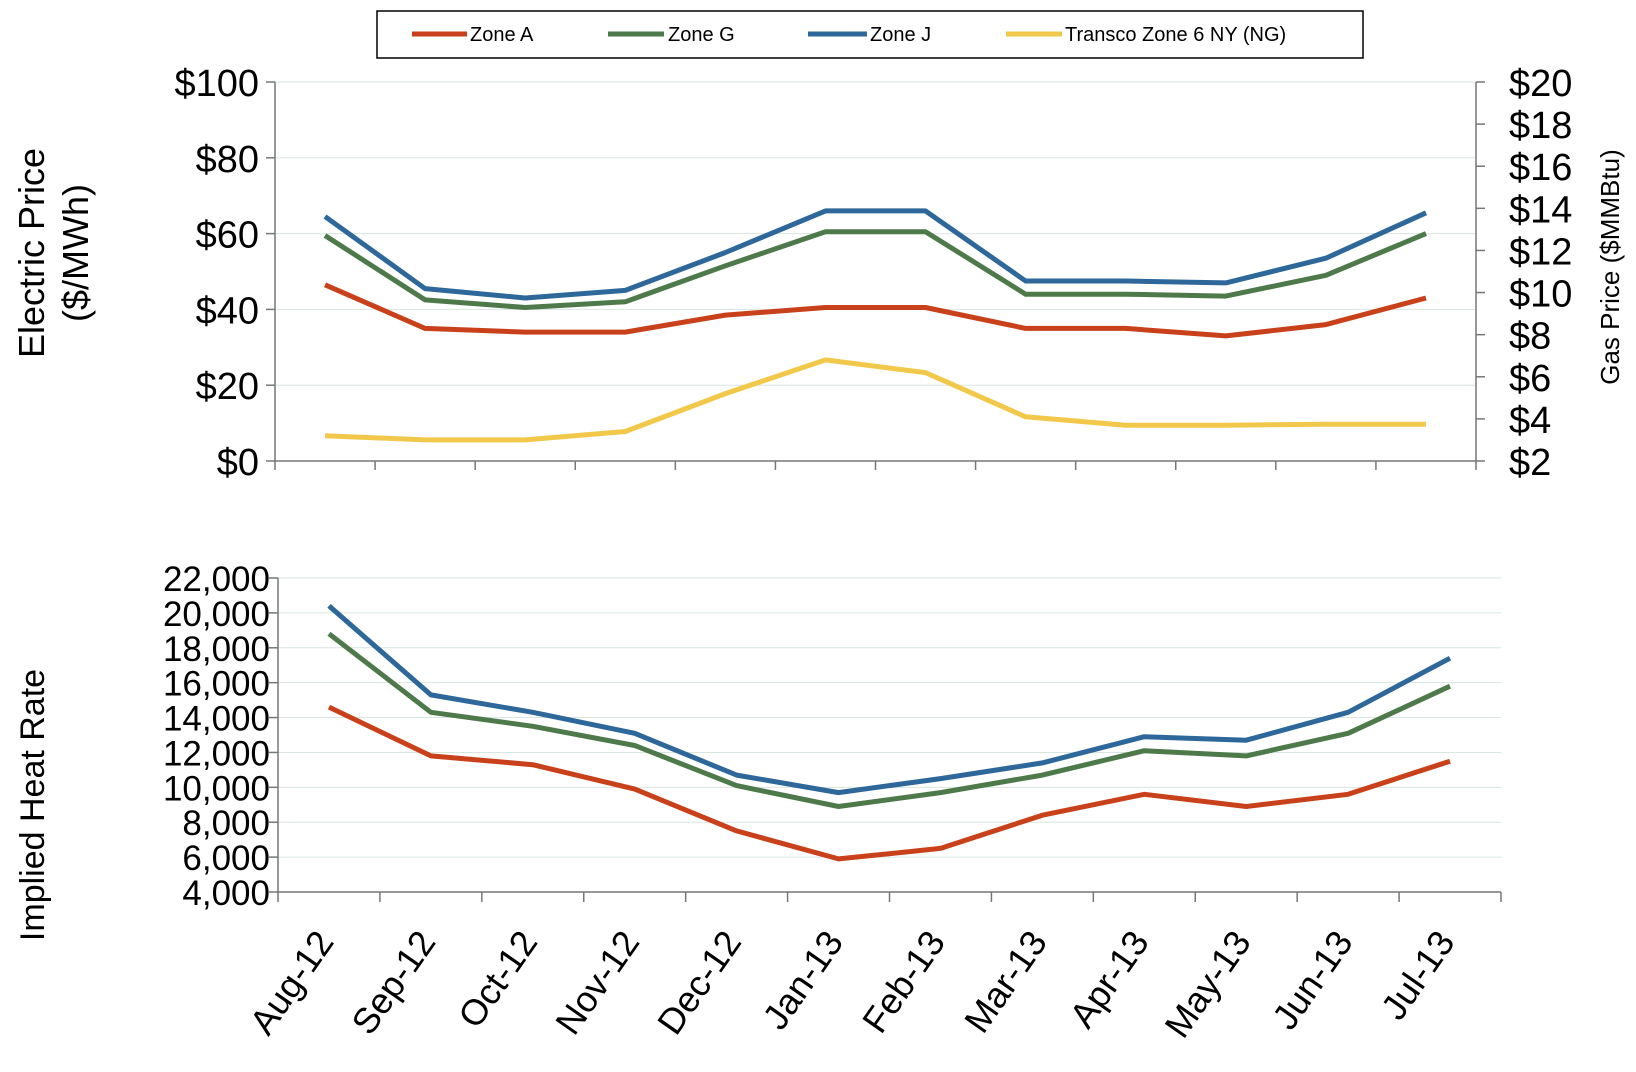  I want to click on x-tick-label: Sep-12, so click(393, 982).